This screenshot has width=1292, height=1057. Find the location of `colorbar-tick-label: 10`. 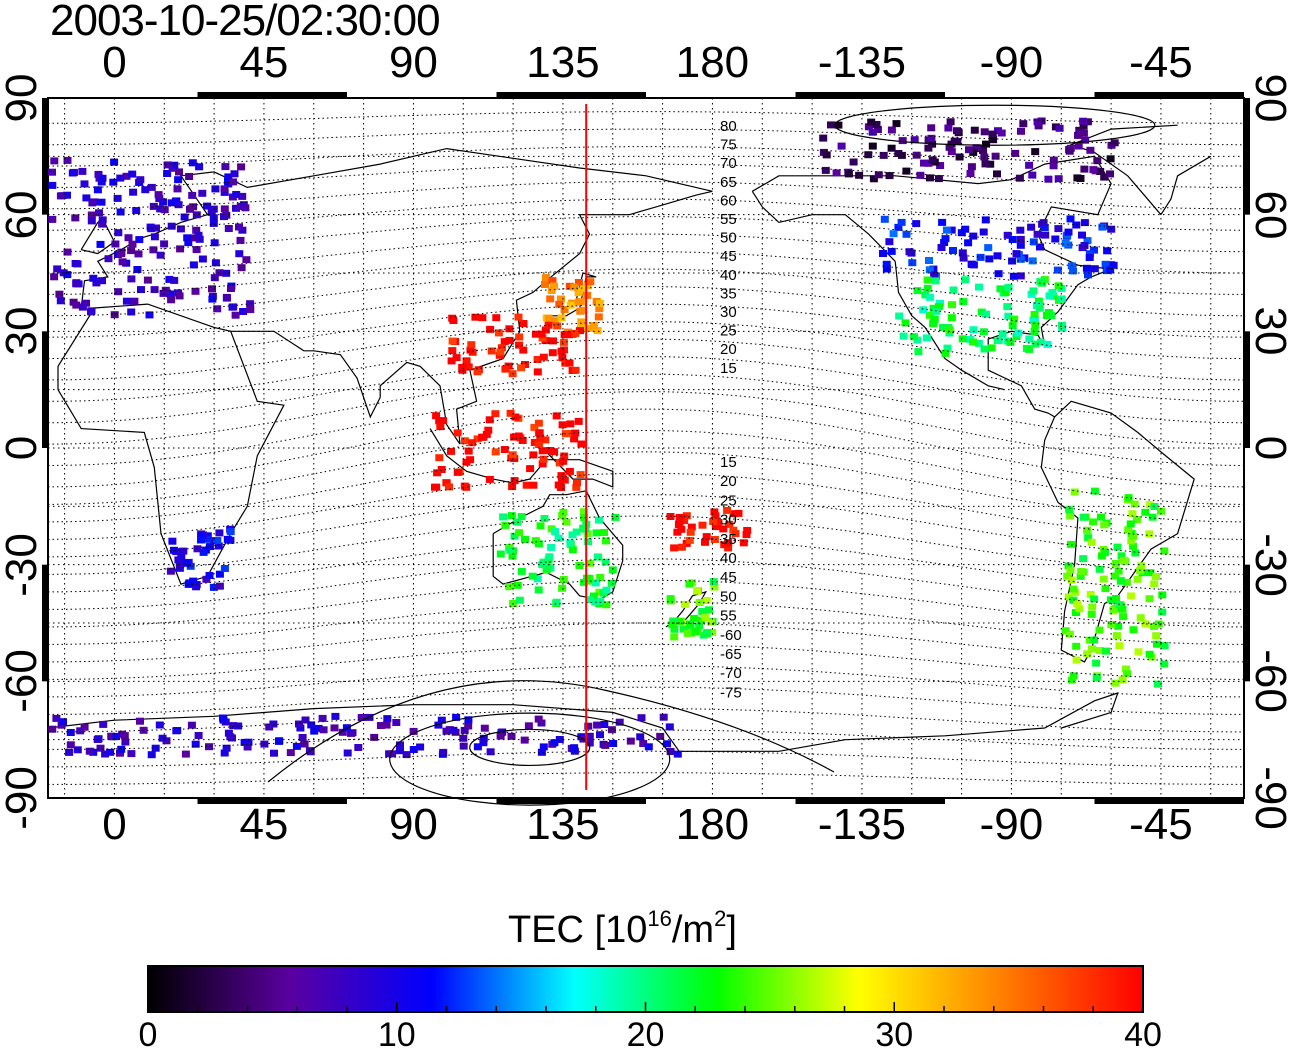

colorbar-tick-label: 10 is located at coordinates (396, 1035).